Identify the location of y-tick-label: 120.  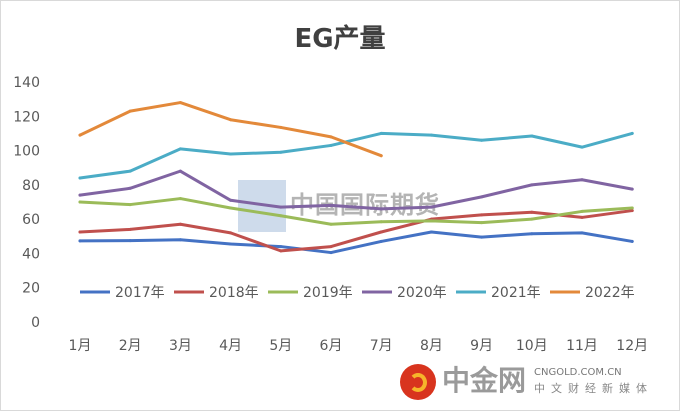
(26, 117).